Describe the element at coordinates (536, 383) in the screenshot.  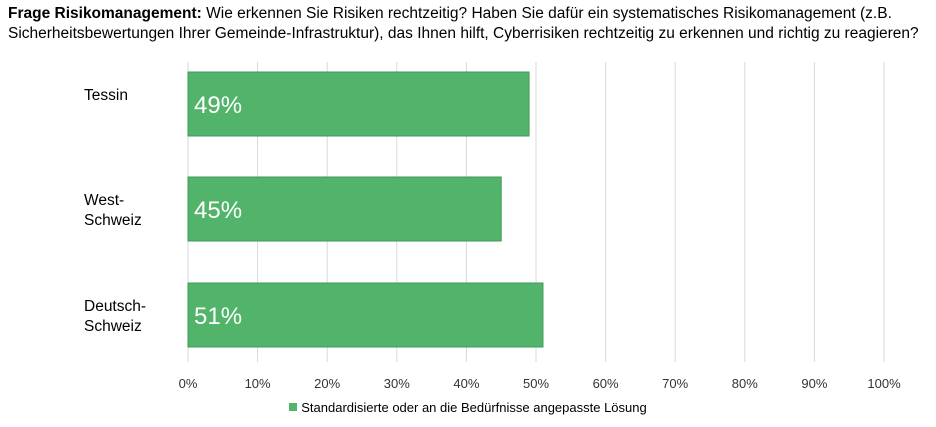
I see `x-tick-label: 50%` at that location.